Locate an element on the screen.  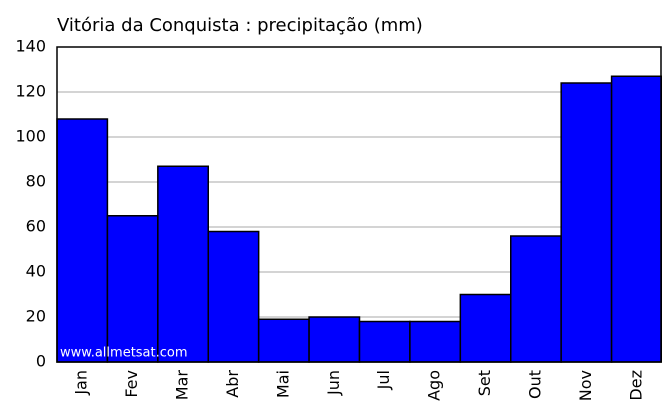
x-tick-label: Fev is located at coordinates (131, 384).